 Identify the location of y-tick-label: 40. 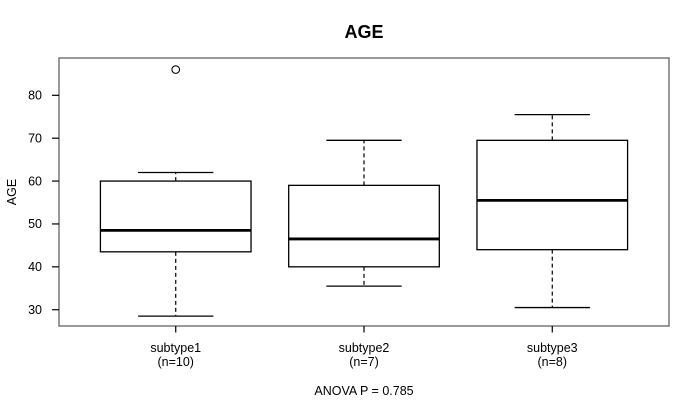
(35, 267).